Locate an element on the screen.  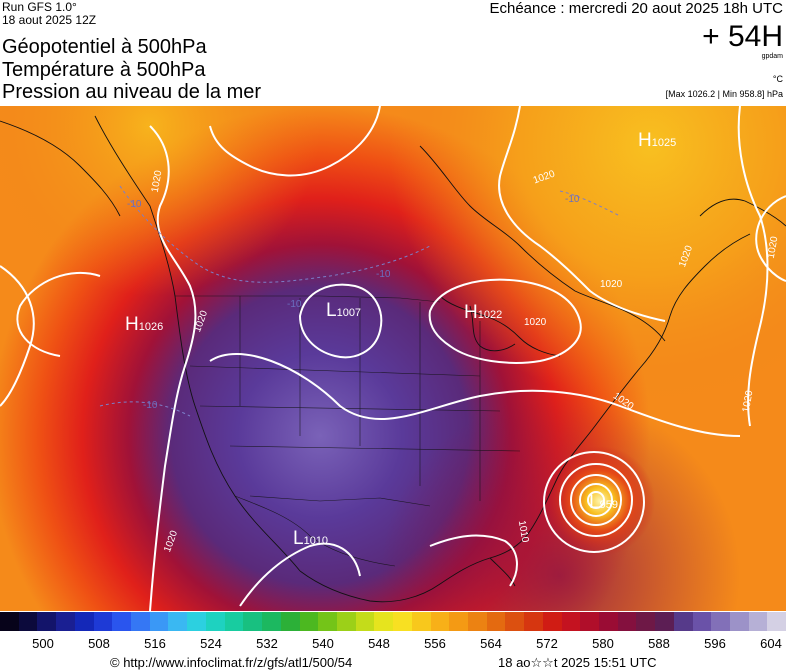
colorbar-tick-label: 588 is located at coordinates (659, 643).